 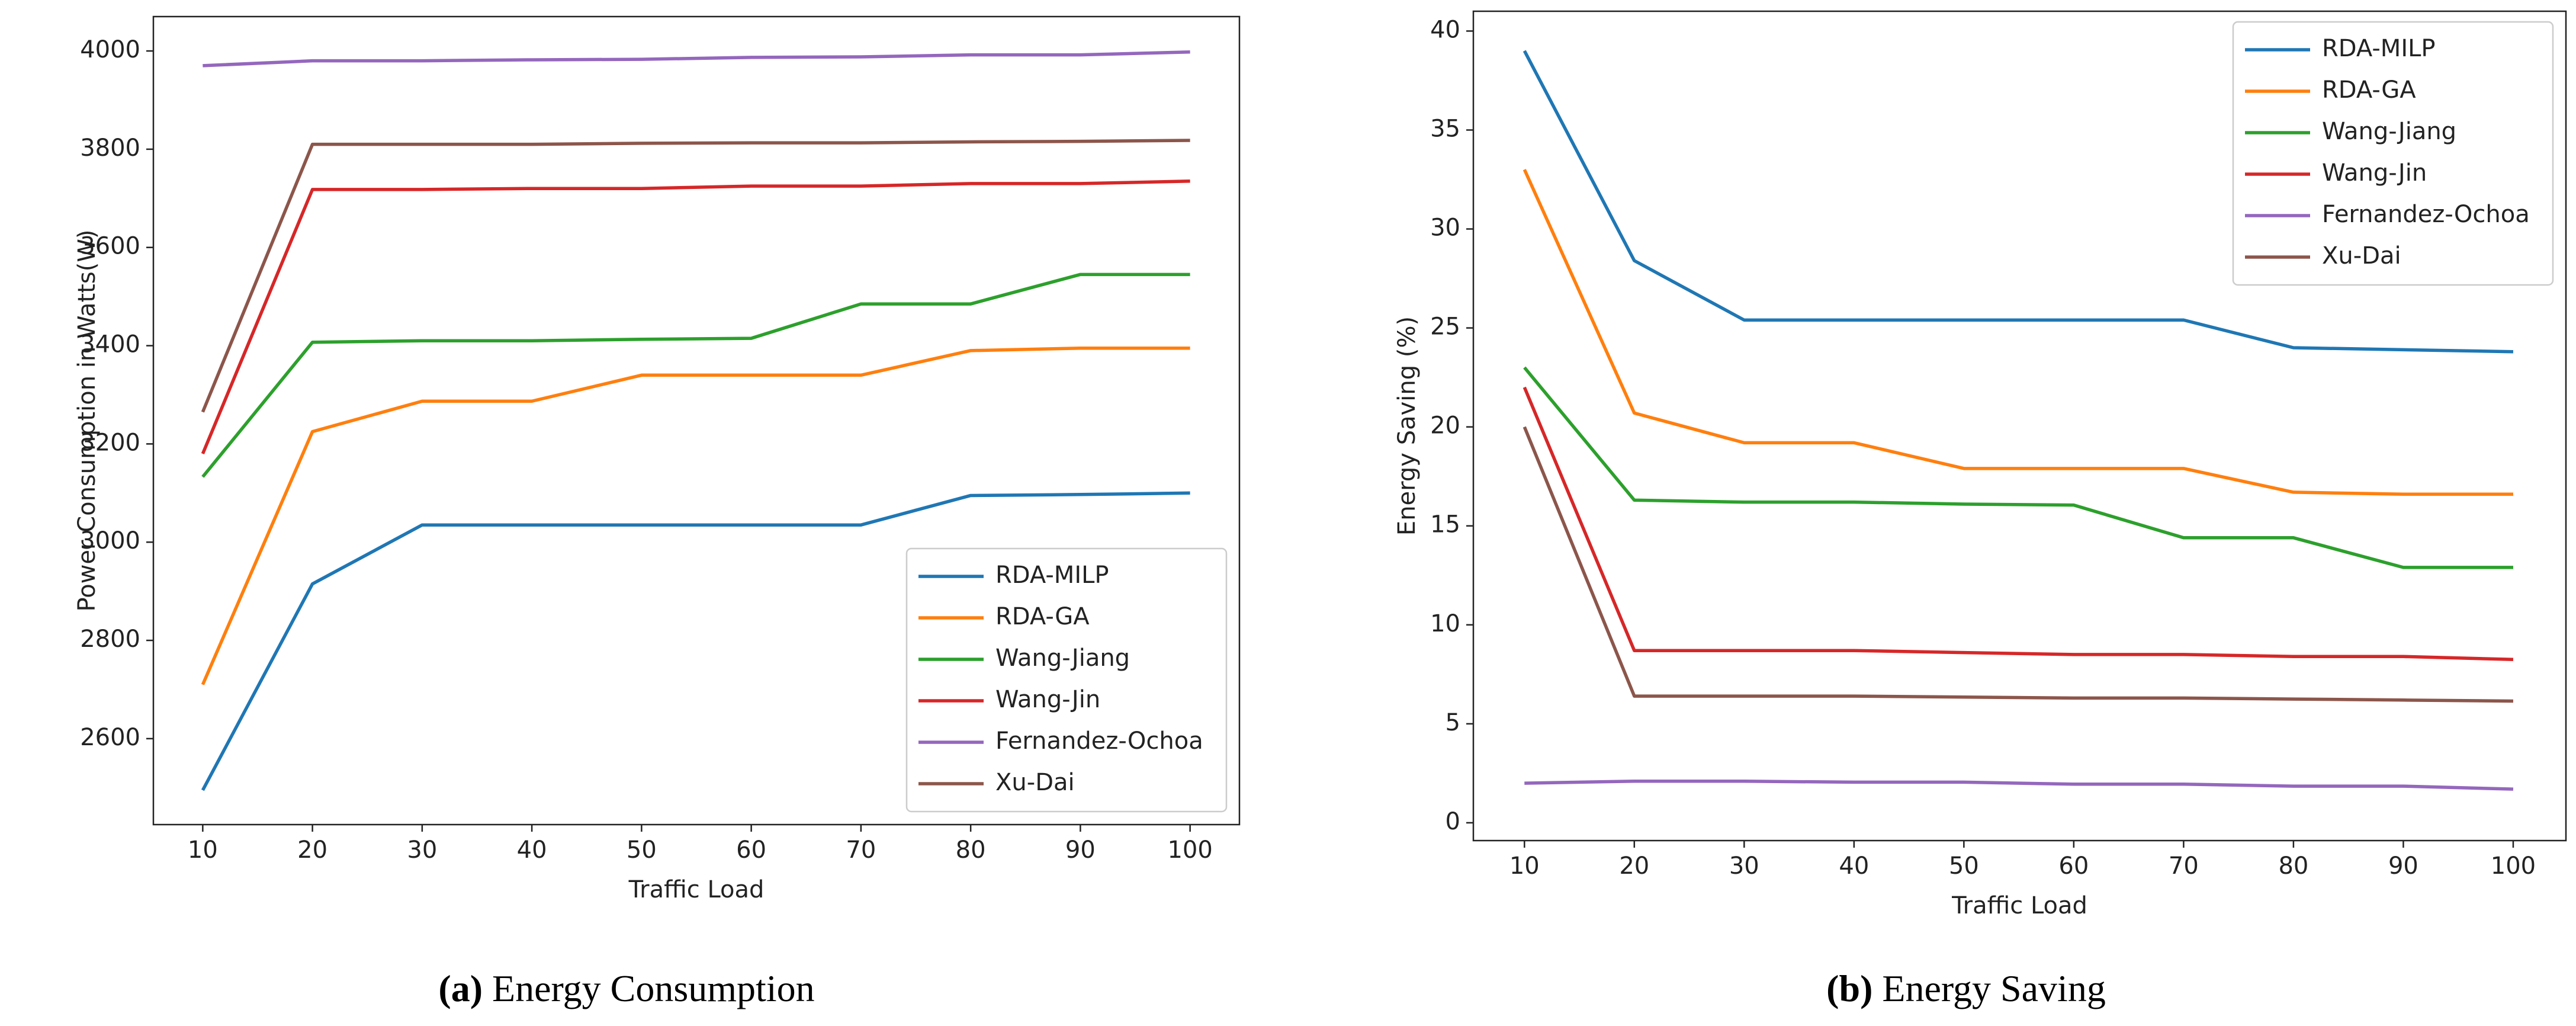 I want to click on y-tick-label: 40, so click(x=1445, y=30).